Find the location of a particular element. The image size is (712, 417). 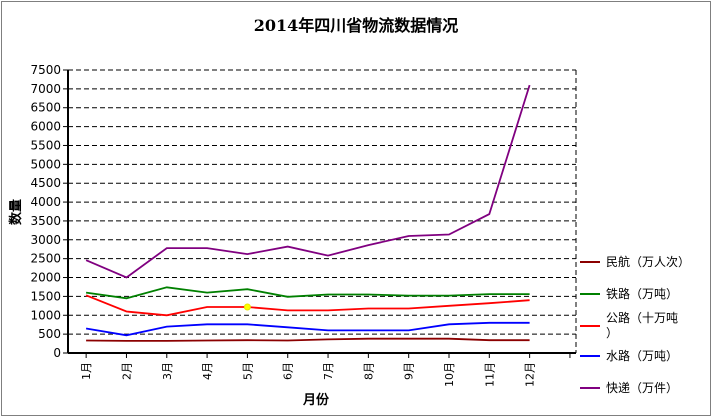

y-tick-label: 7000 is located at coordinates (45, 89).